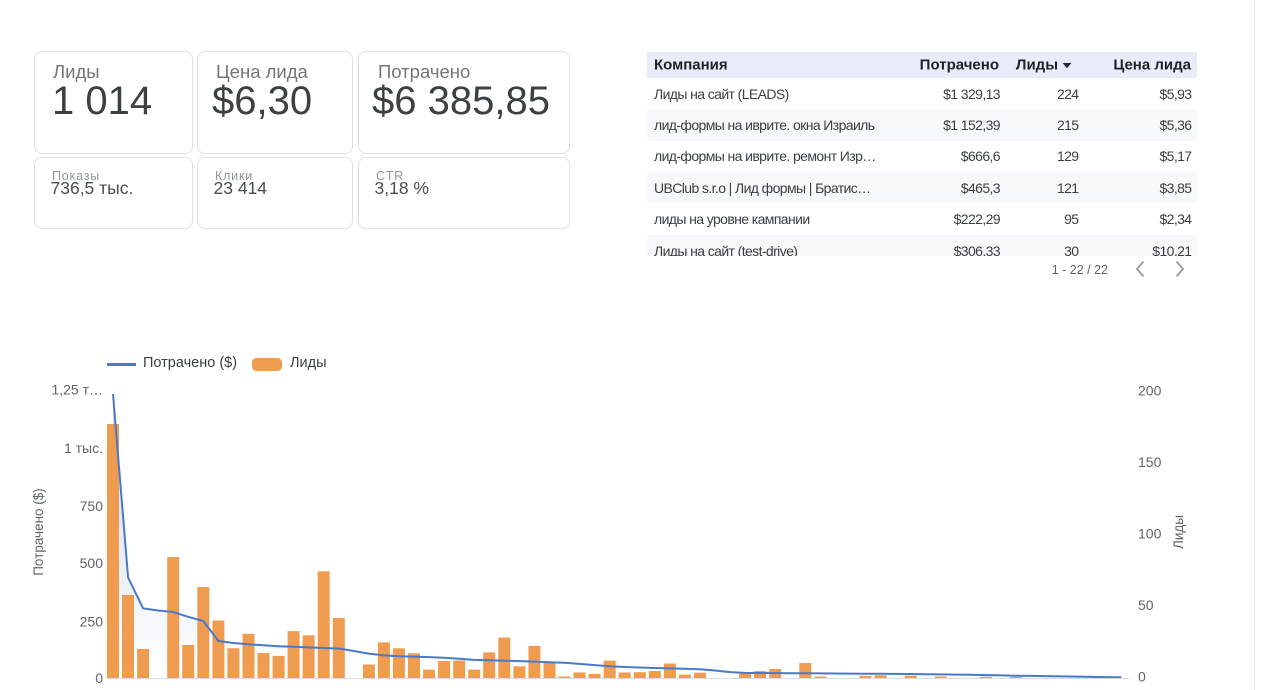 This screenshot has height=690, width=1269. I want to click on svg-text: 1 тыс., so click(83, 448).